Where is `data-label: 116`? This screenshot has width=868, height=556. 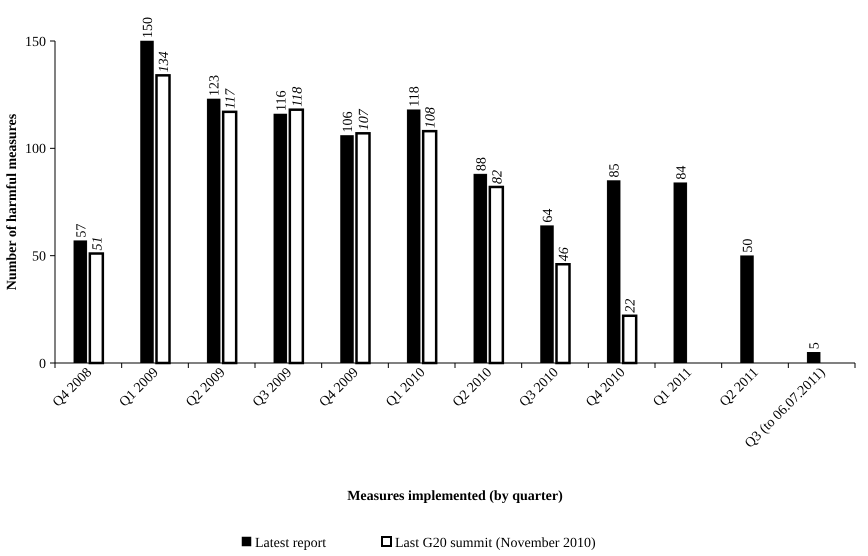 data-label: 116 is located at coordinates (282, 100).